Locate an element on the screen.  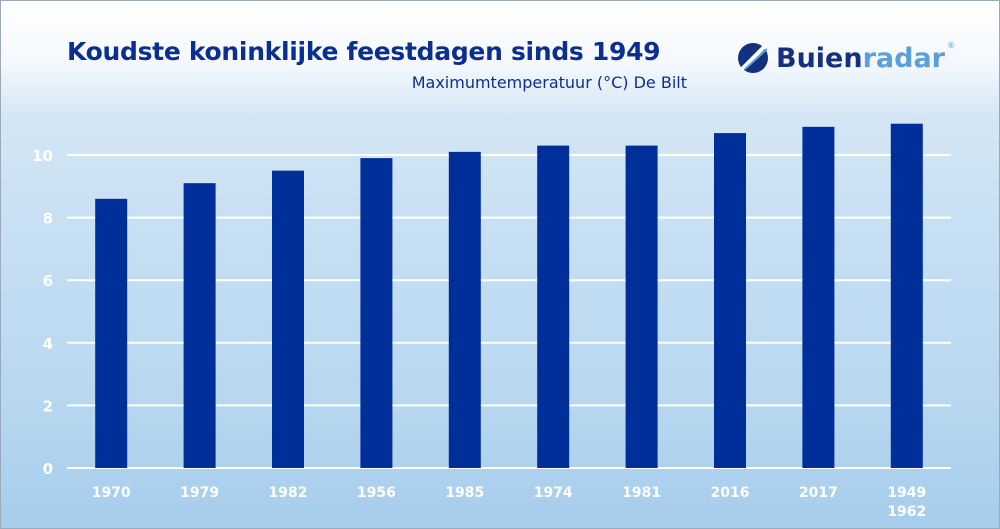
buienradar-logo: Buien radar ® is located at coordinates (845, 58).